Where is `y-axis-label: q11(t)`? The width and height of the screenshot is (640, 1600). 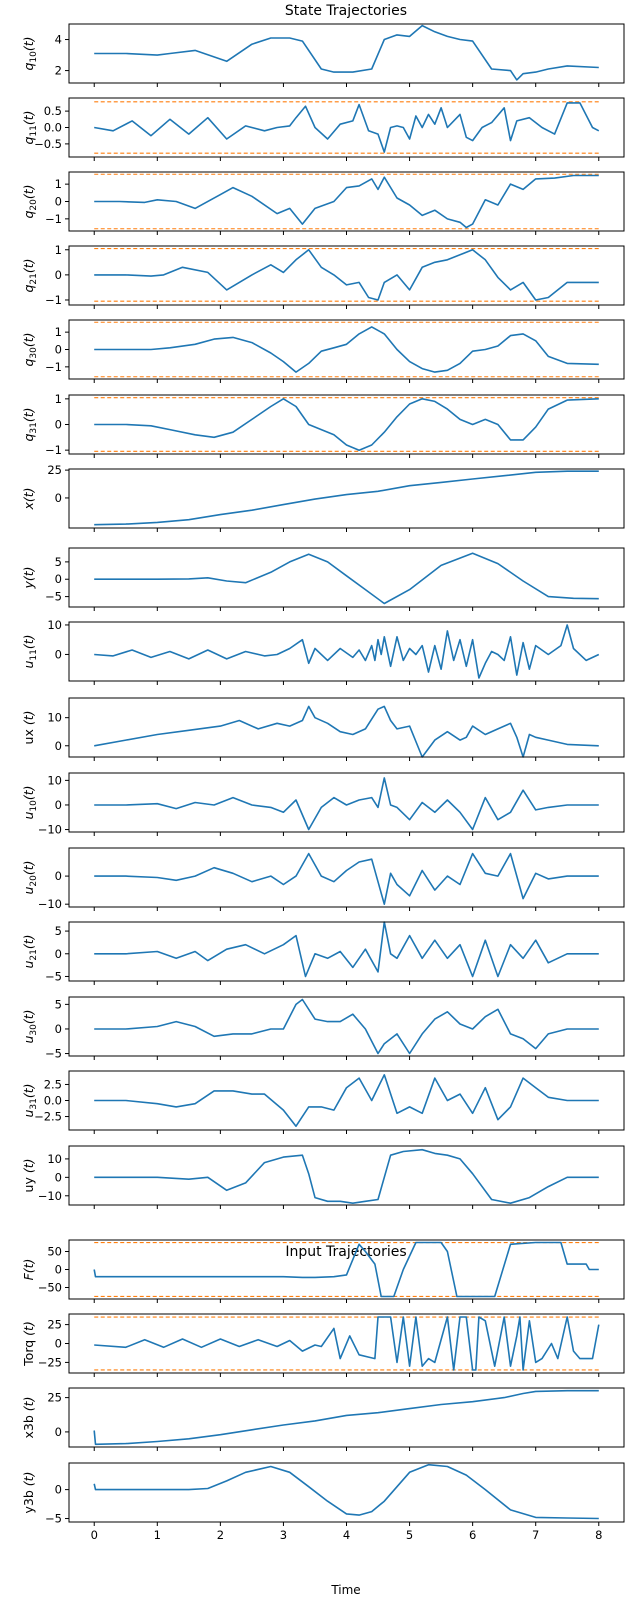
y-axis-label: q11(t) is located at coordinates (30, 127).